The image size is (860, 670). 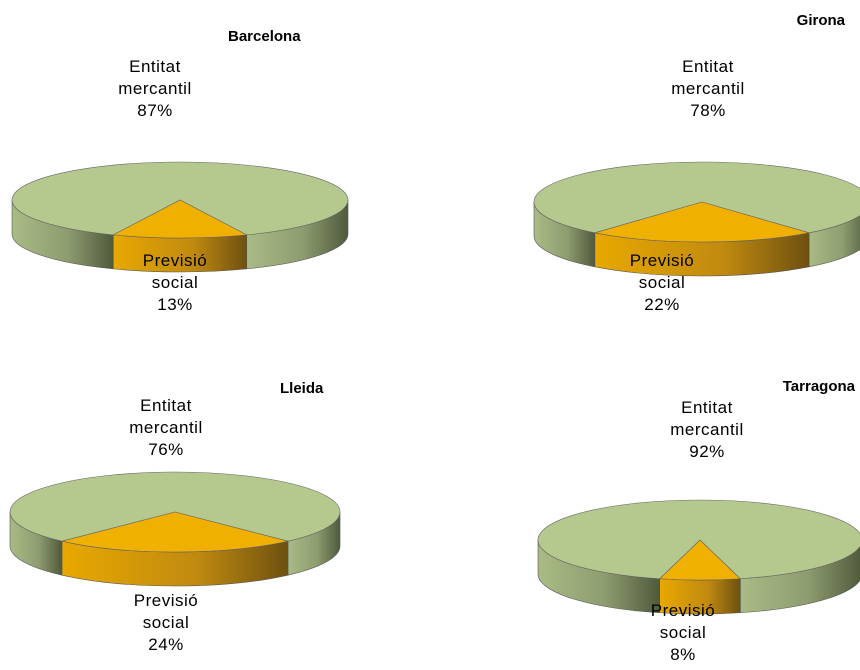 What do you see at coordinates (707, 451) in the screenshot?
I see `slice-value: 92%` at bounding box center [707, 451].